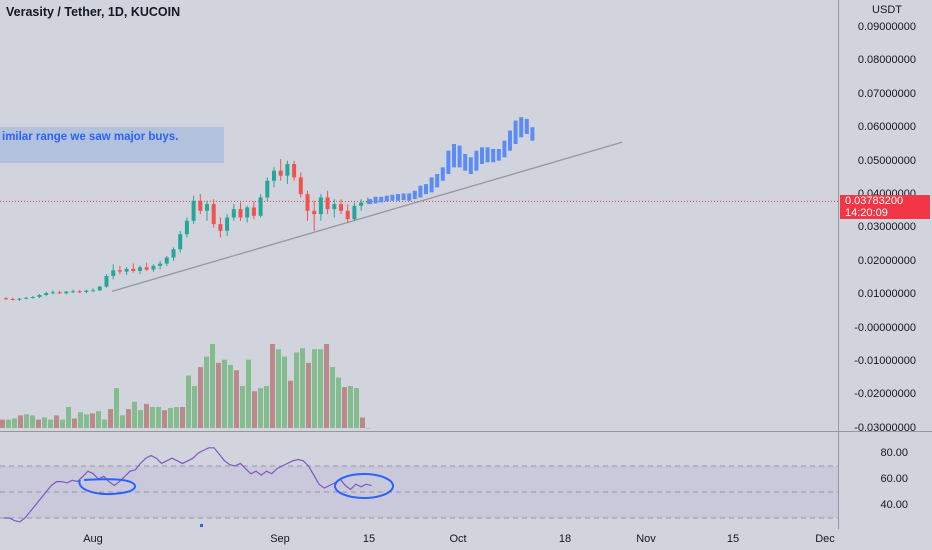 The width and height of the screenshot is (932, 550). I want to click on time-axis: Aug Sep 15 Oct 18 Nov 15 Dec, so click(419, 539).